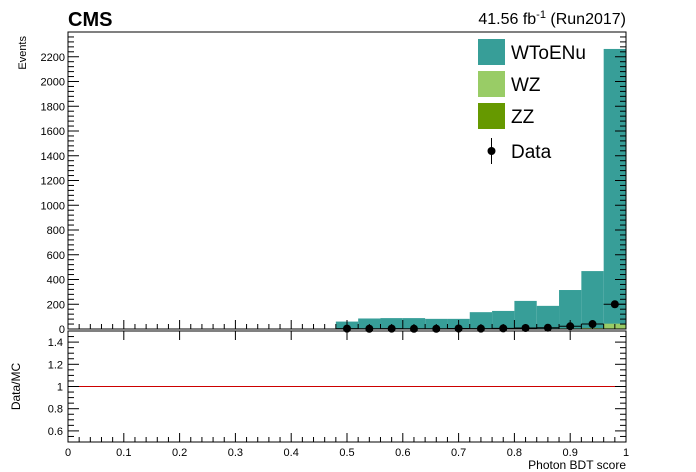  I want to click on legend-label-zz: ZZ, so click(523, 117).